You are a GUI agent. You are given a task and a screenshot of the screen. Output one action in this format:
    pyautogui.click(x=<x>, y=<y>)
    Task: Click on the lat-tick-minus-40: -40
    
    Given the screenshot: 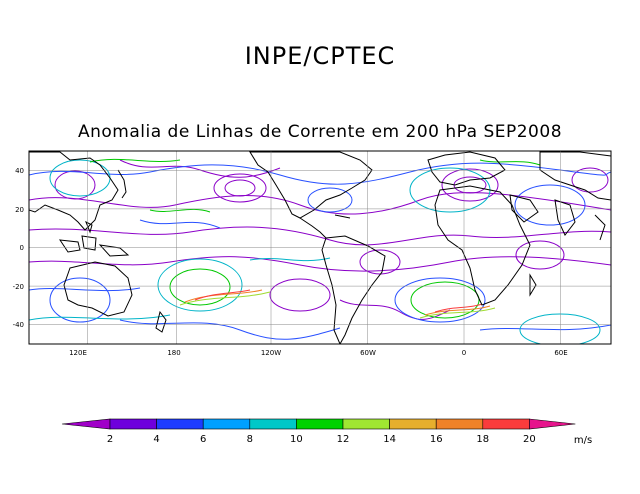 What is the action you would take?
    pyautogui.click(x=18, y=325)
    